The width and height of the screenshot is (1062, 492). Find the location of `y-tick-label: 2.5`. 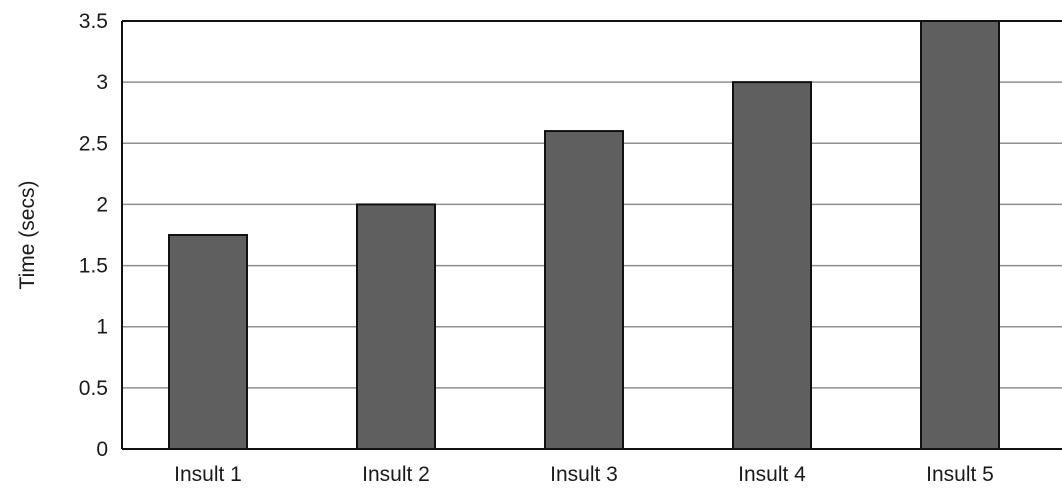

y-tick-label: 2.5 is located at coordinates (93, 143).